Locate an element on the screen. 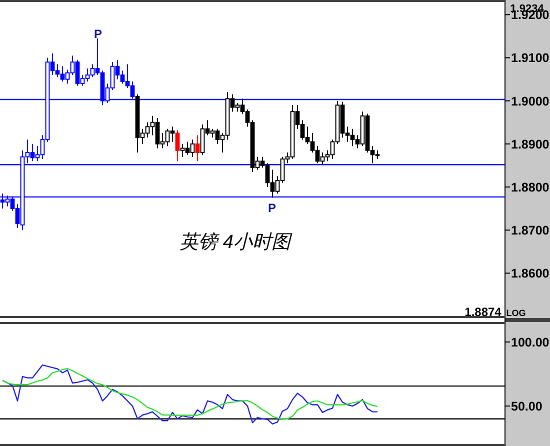 The height and width of the screenshot is (446, 550). y-tick-label: 1.9000 is located at coordinates (530, 101).